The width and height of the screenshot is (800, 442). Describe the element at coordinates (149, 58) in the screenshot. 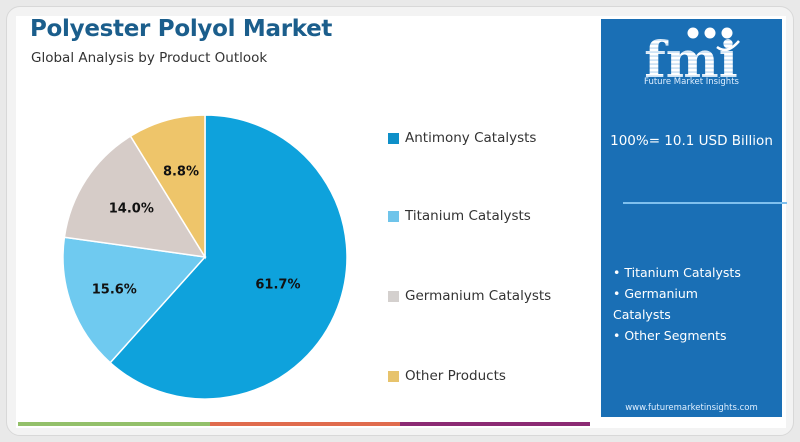

I see `page-subtitle: Global Analysis by Product Outlook` at that location.